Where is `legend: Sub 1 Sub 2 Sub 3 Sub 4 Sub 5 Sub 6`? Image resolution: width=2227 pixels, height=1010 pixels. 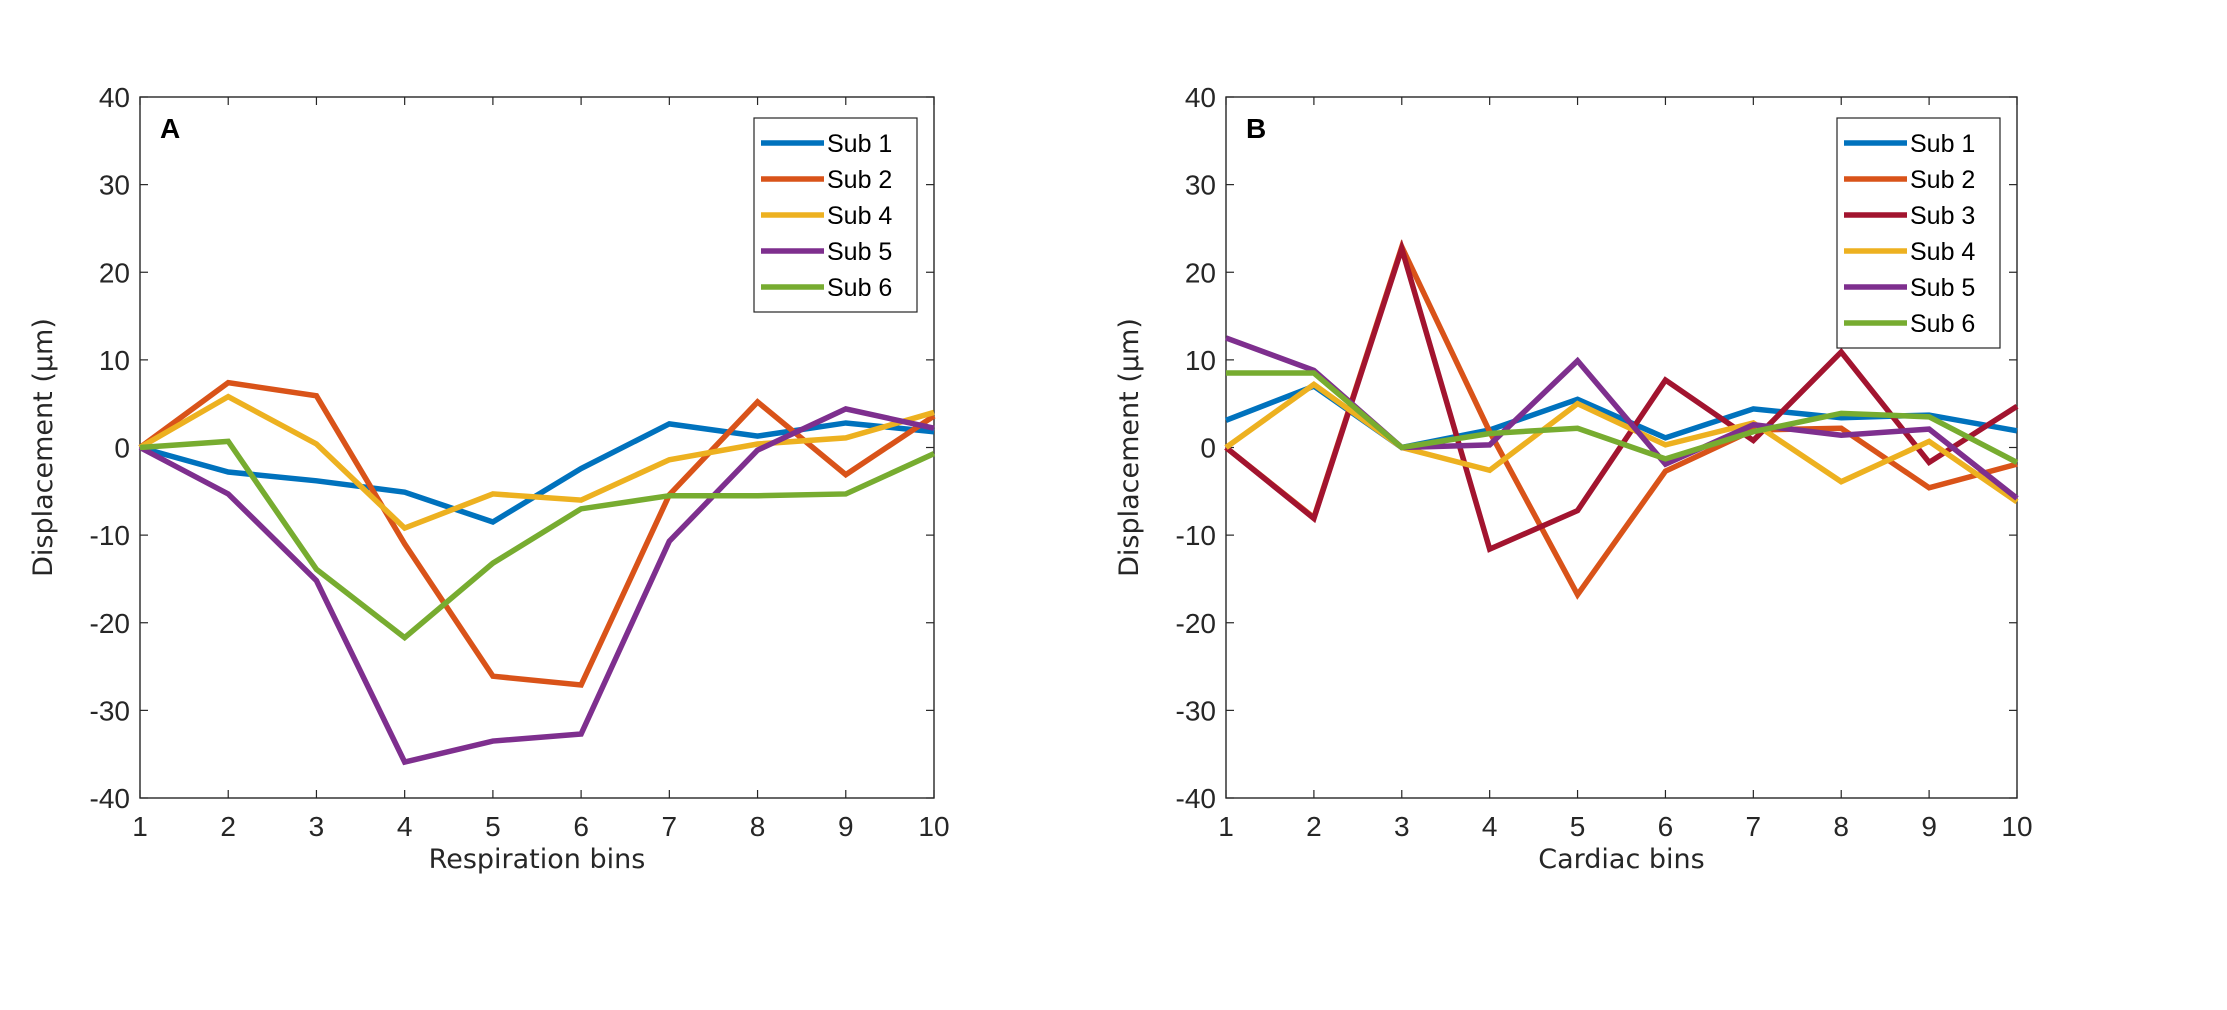 legend: Sub 1 Sub 2 Sub 3 Sub 4 Sub 5 Sub 6 is located at coordinates (1918, 233).